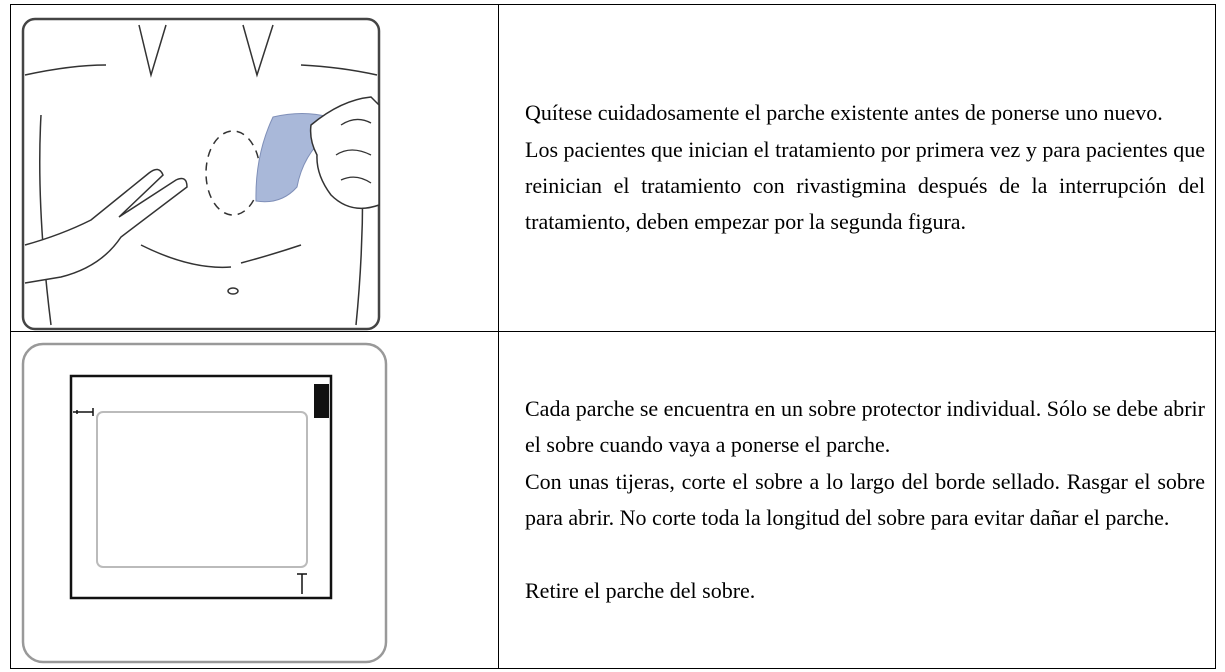  I want to click on chest-illustration, so click(201, 174).